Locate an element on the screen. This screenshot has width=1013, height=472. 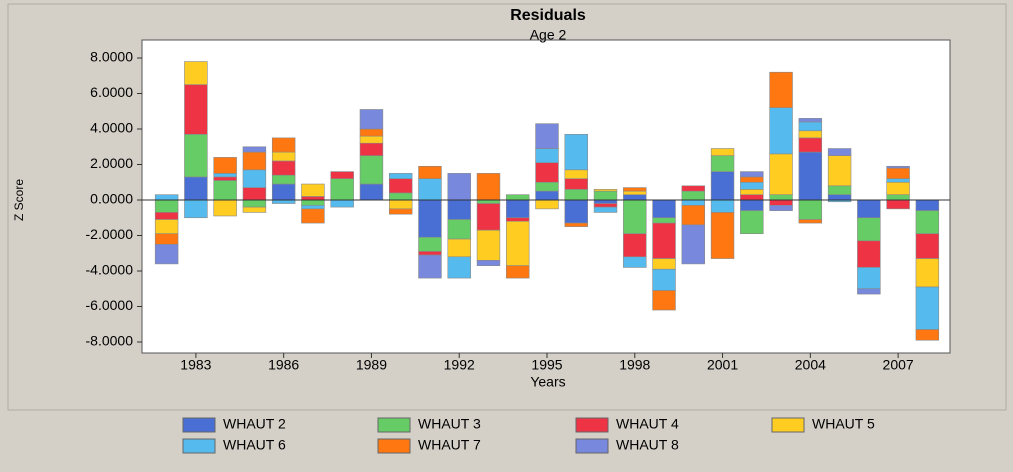
legend-label: WHAUT 2 is located at coordinates (254, 424).